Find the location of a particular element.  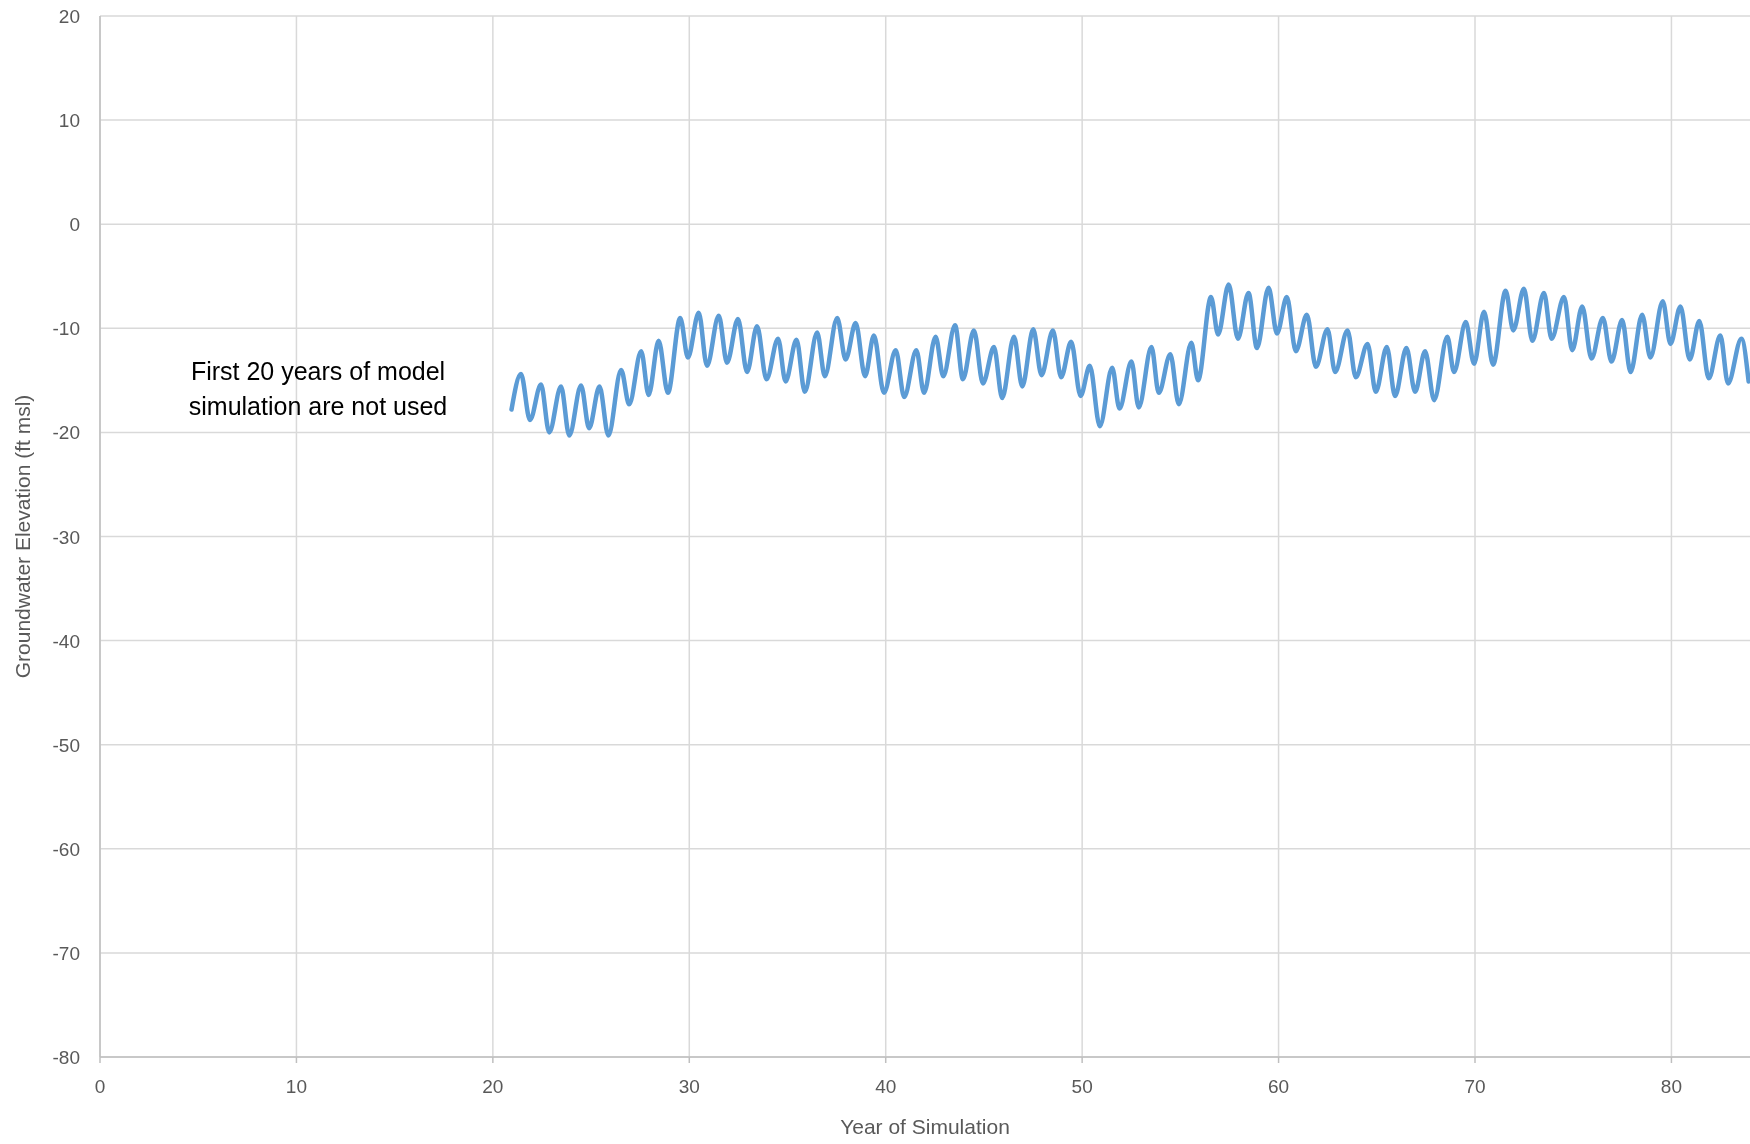

x-tick-label: 20 is located at coordinates (493, 1086).